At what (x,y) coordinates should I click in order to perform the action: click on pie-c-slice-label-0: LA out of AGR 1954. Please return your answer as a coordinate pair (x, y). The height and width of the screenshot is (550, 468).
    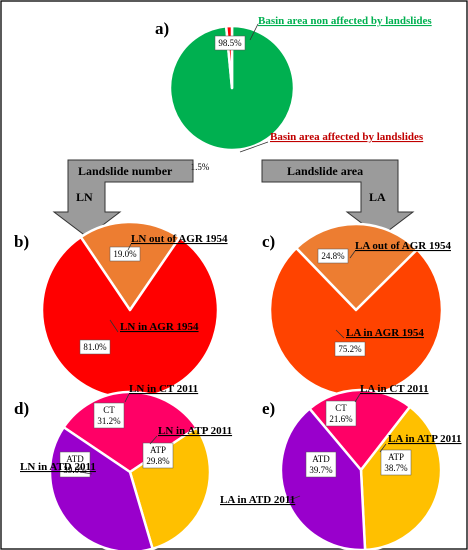
    Looking at the image, I should click on (403, 246).